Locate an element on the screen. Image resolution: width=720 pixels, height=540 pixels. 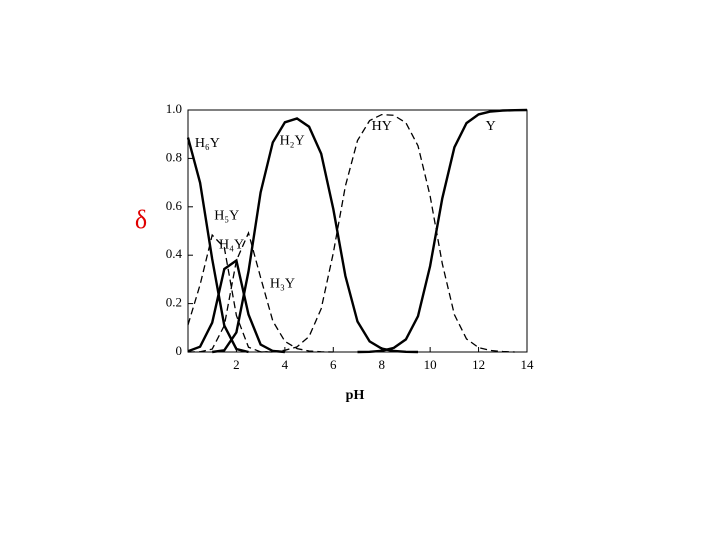
species-label: Y is located at coordinates (491, 126).